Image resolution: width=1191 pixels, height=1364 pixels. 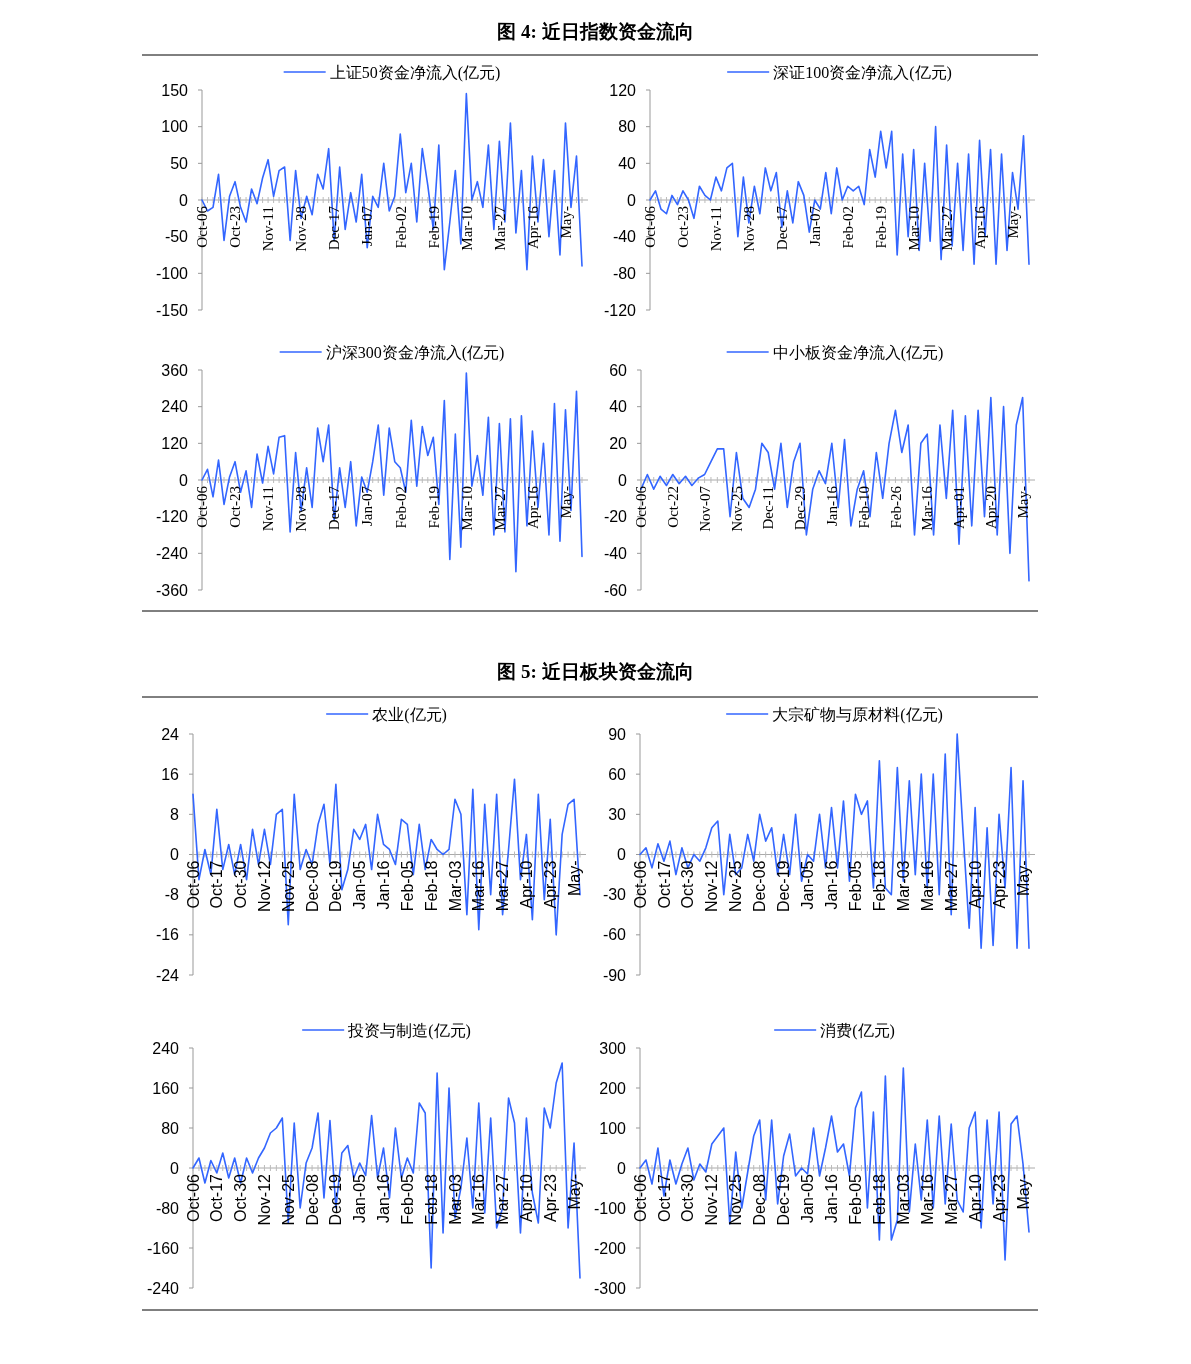 I want to click on x-tick-label: Mar-27, so click(x=946, y=228).